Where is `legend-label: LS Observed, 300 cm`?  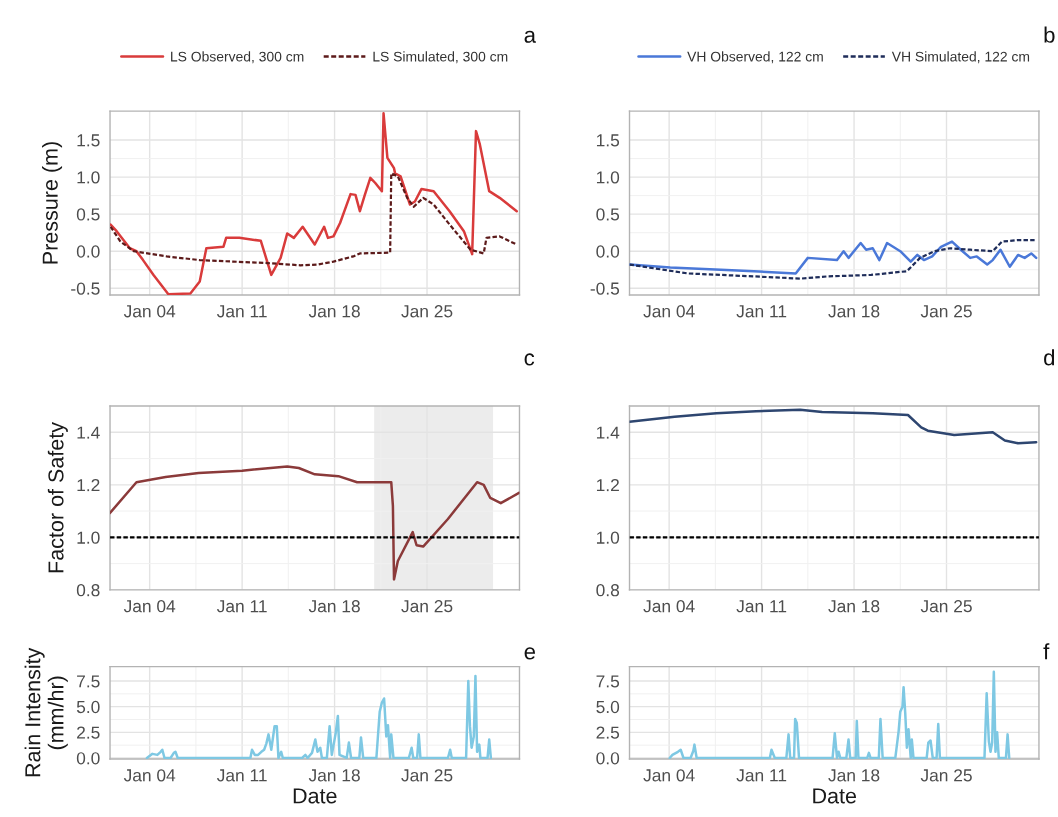
legend-label: LS Observed, 300 cm is located at coordinates (237, 57).